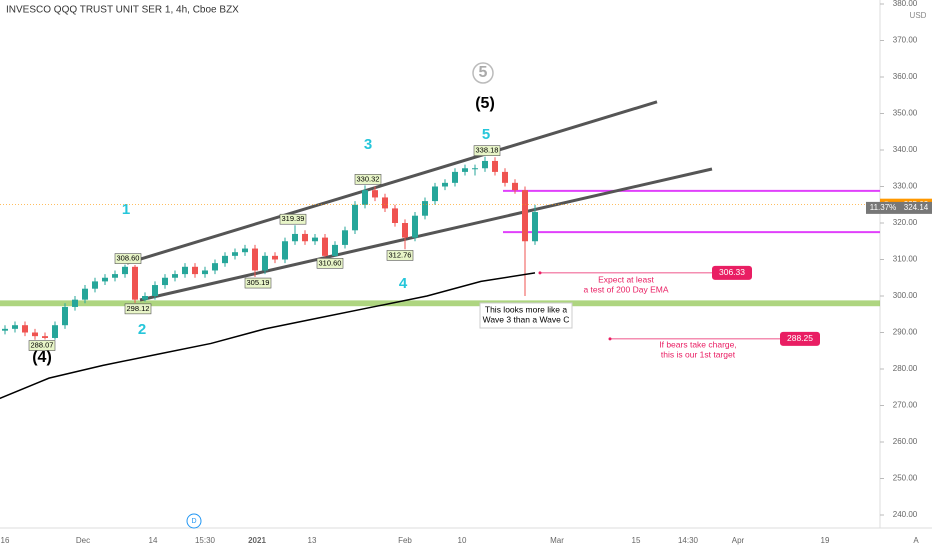  I want to click on note-text: a test of 200 Day EMA, so click(625, 289).